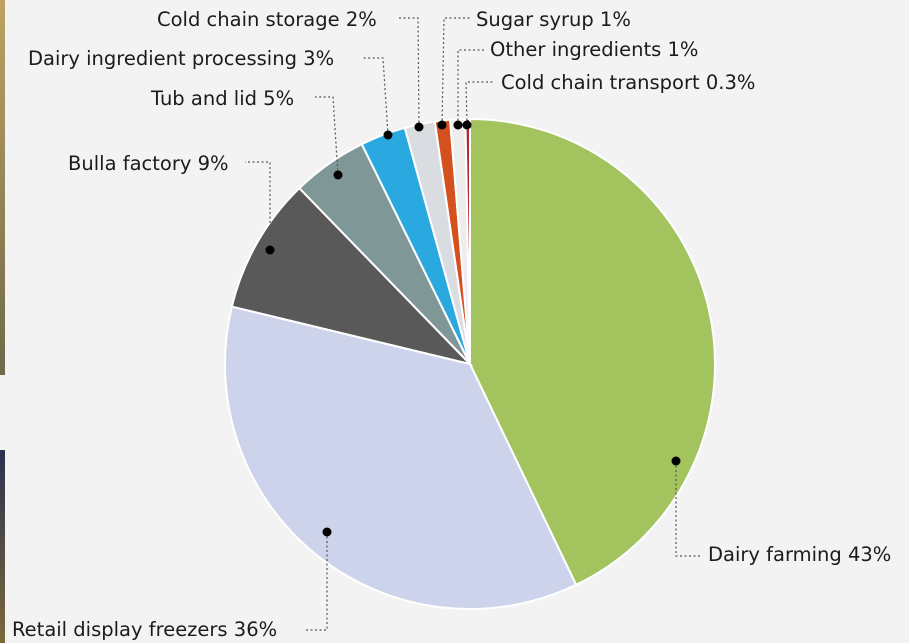 The image size is (909, 643). What do you see at coordinates (409, 72) in the screenshot?
I see `leader-cold-chain-storage` at bounding box center [409, 72].